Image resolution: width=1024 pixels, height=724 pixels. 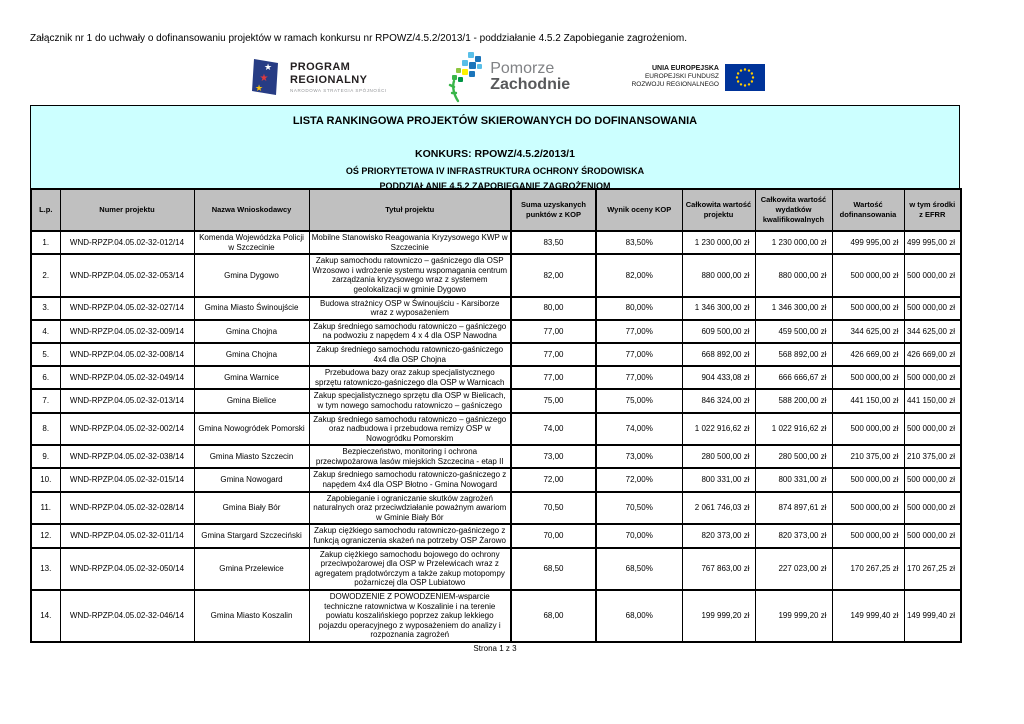 What do you see at coordinates (553, 480) in the screenshot?
I see `cell-suma-punktow: 72,00` at bounding box center [553, 480].